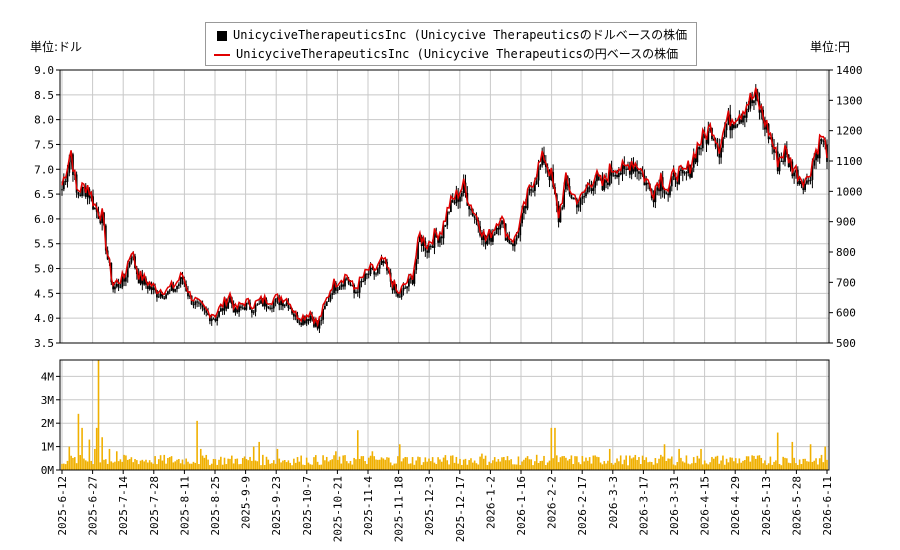 The height and width of the screenshot is (550, 900). What do you see at coordinates (368, 506) in the screenshot?
I see `x-tick-label: 2025-11-4` at bounding box center [368, 506].